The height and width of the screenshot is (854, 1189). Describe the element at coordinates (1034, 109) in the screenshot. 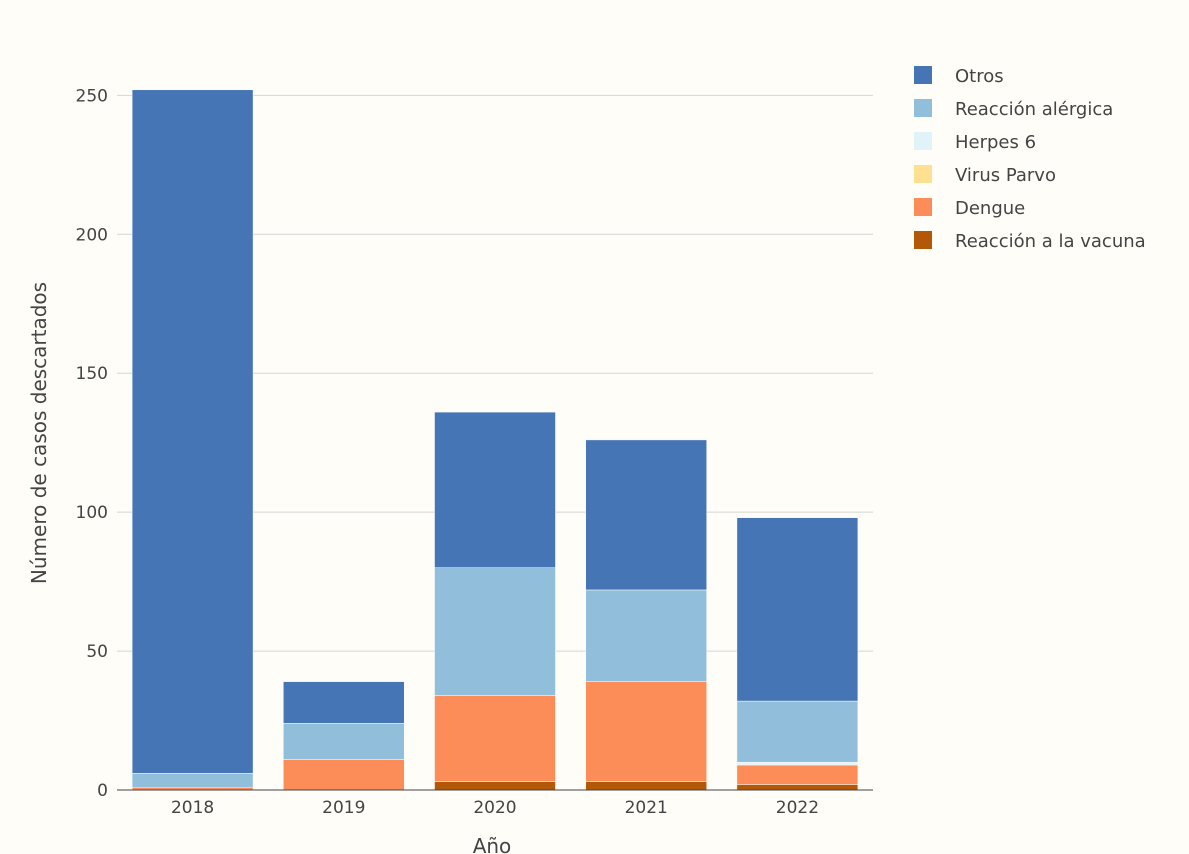

I see `legend-label: Reacción alérgica` at that location.